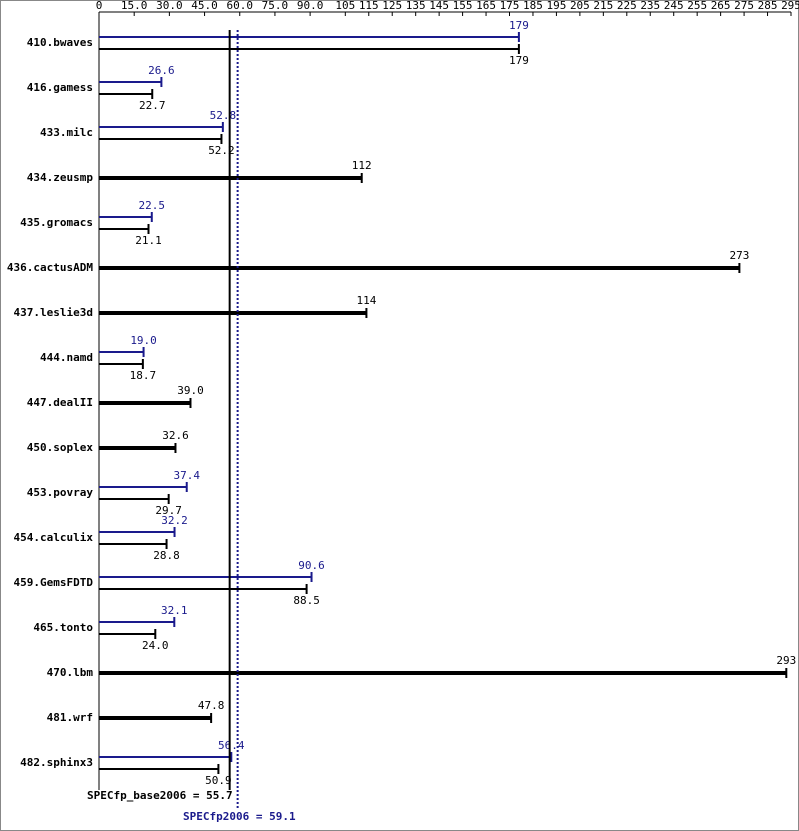 This screenshot has width=799, height=831. I want to click on value-label: 29.7, so click(168, 510).